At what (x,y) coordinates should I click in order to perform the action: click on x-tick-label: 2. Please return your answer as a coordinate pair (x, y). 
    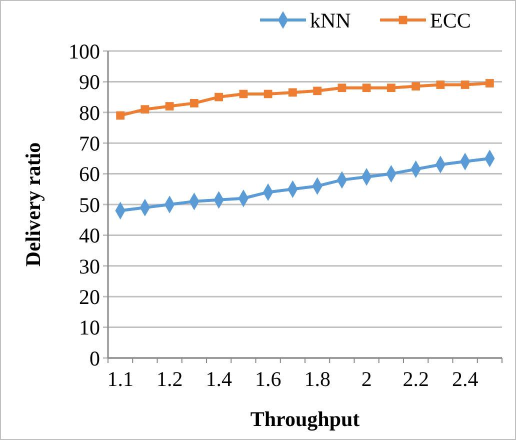
    Looking at the image, I should click on (366, 379).